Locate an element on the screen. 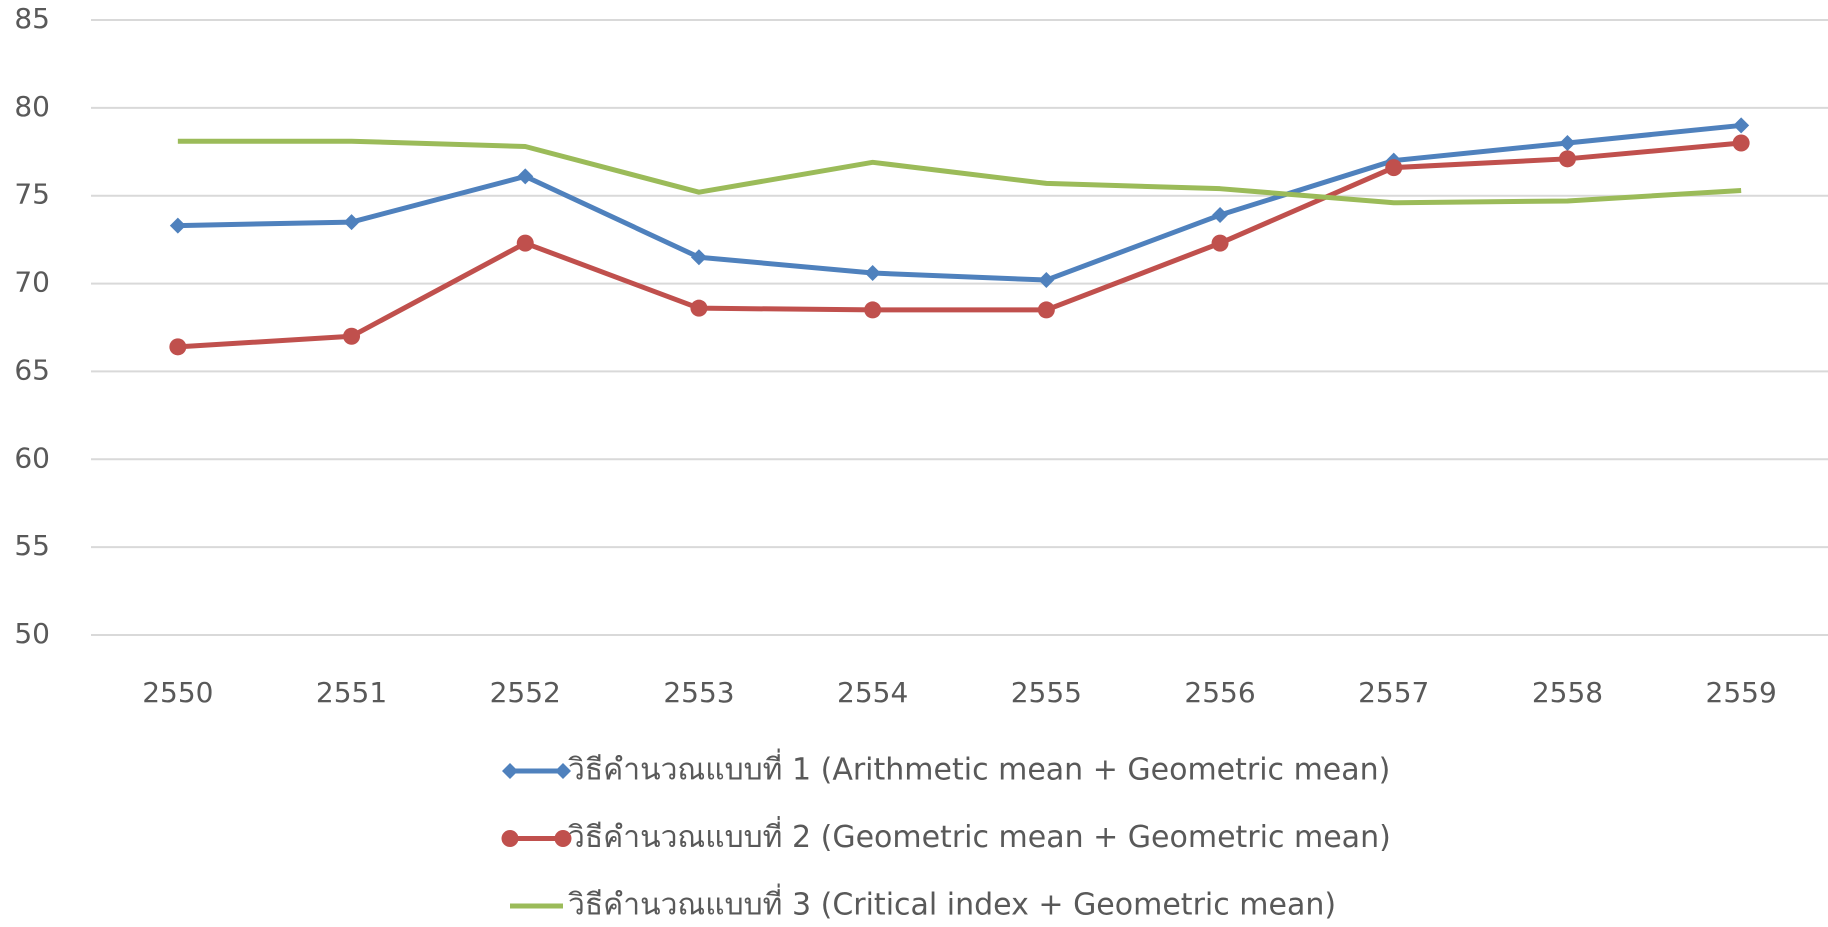 This screenshot has height=927, width=1828. y-tick-label: 55 is located at coordinates (32, 545).